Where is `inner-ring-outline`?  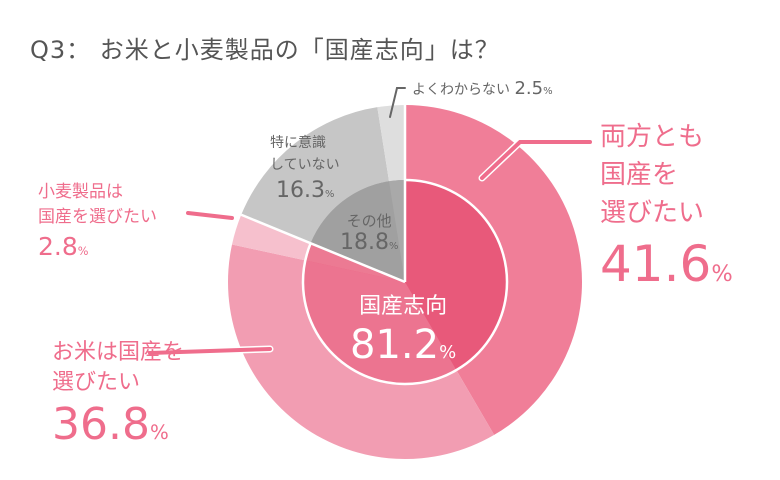 inner-ring-outline is located at coordinates (405, 282).